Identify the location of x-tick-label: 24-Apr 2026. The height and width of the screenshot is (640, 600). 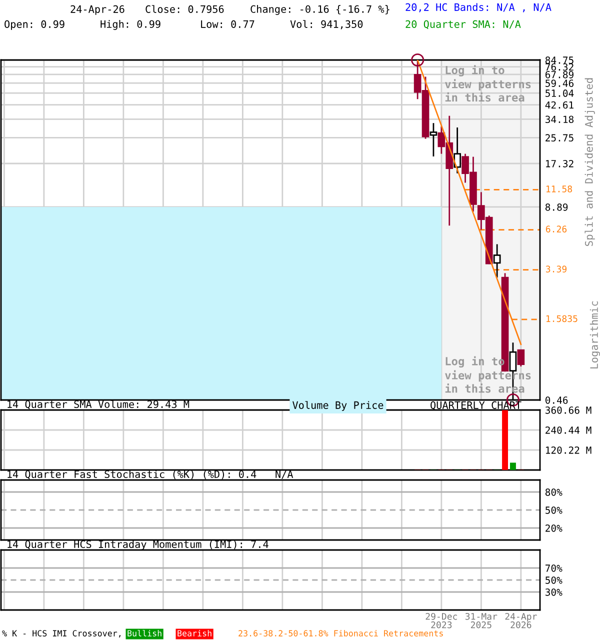
(521, 620).